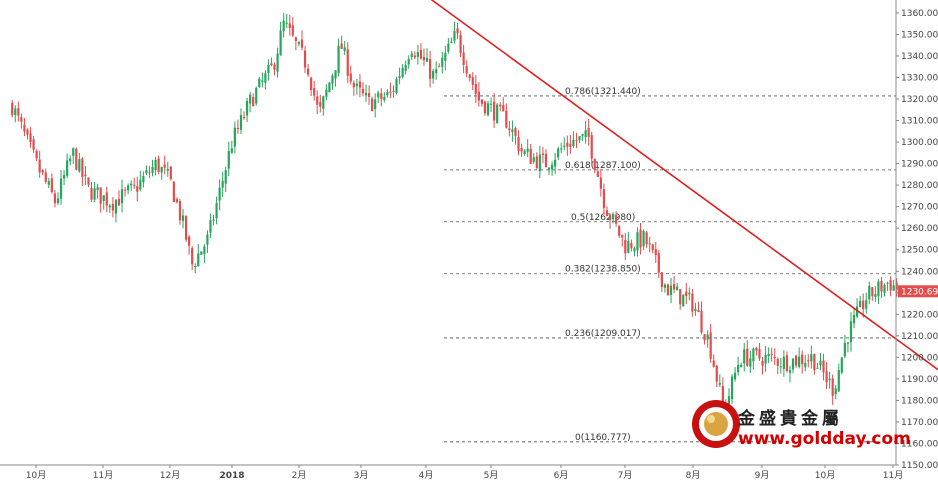 The width and height of the screenshot is (938, 483). I want to click on x-tick-label: 7月, so click(625, 475).